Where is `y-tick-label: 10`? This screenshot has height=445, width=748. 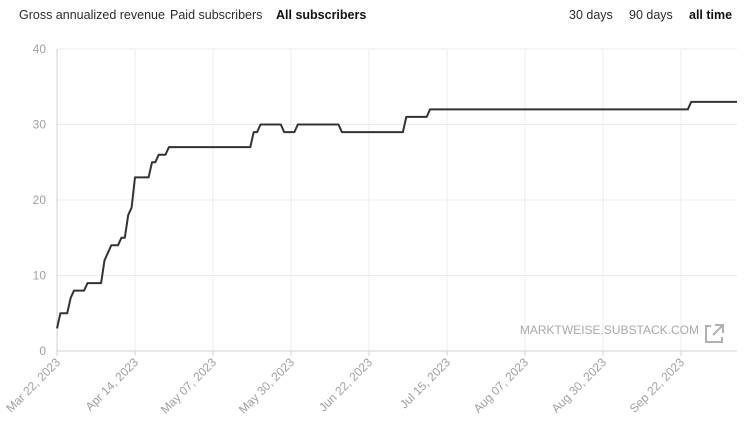
y-tick-label: 10 is located at coordinates (40, 276).